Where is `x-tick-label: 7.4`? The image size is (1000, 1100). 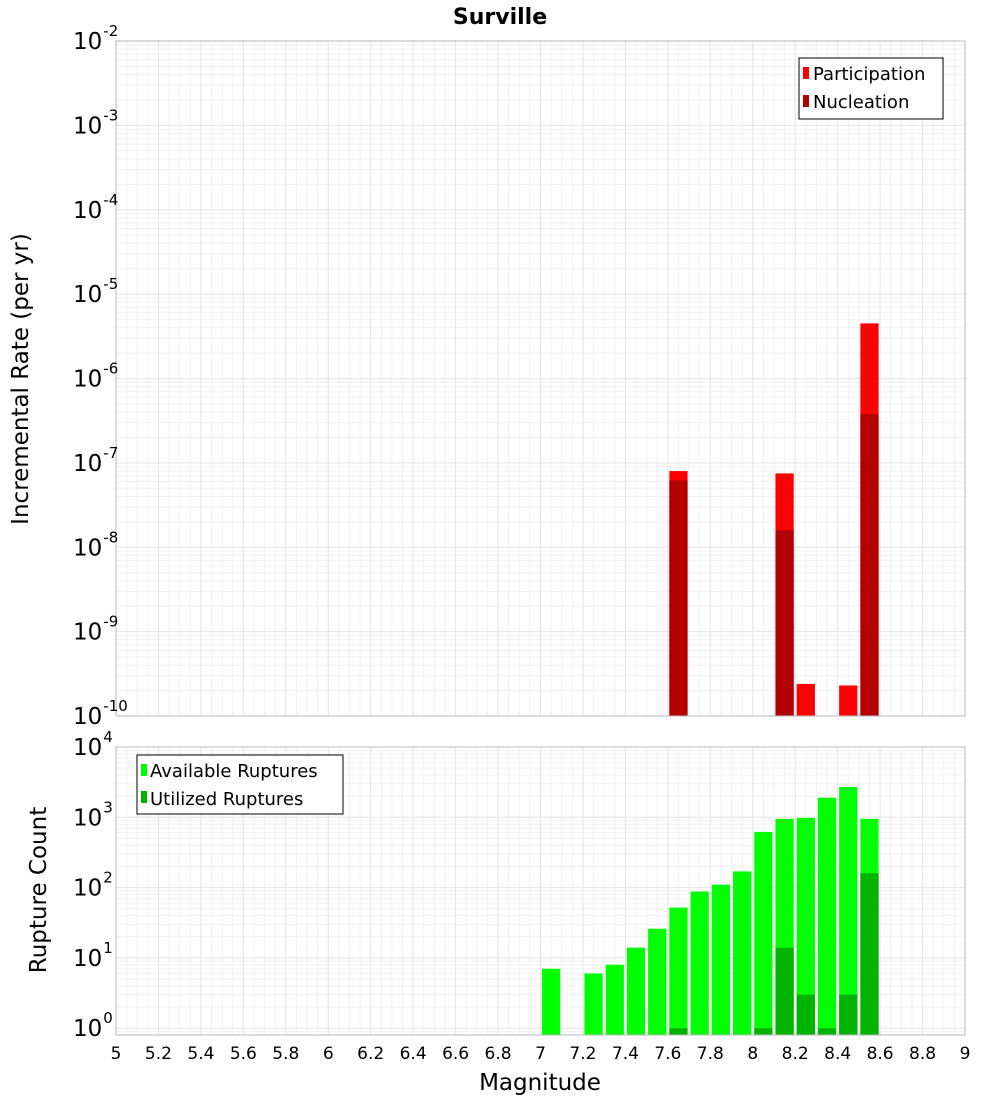
x-tick-label: 7.4 is located at coordinates (625, 1054).